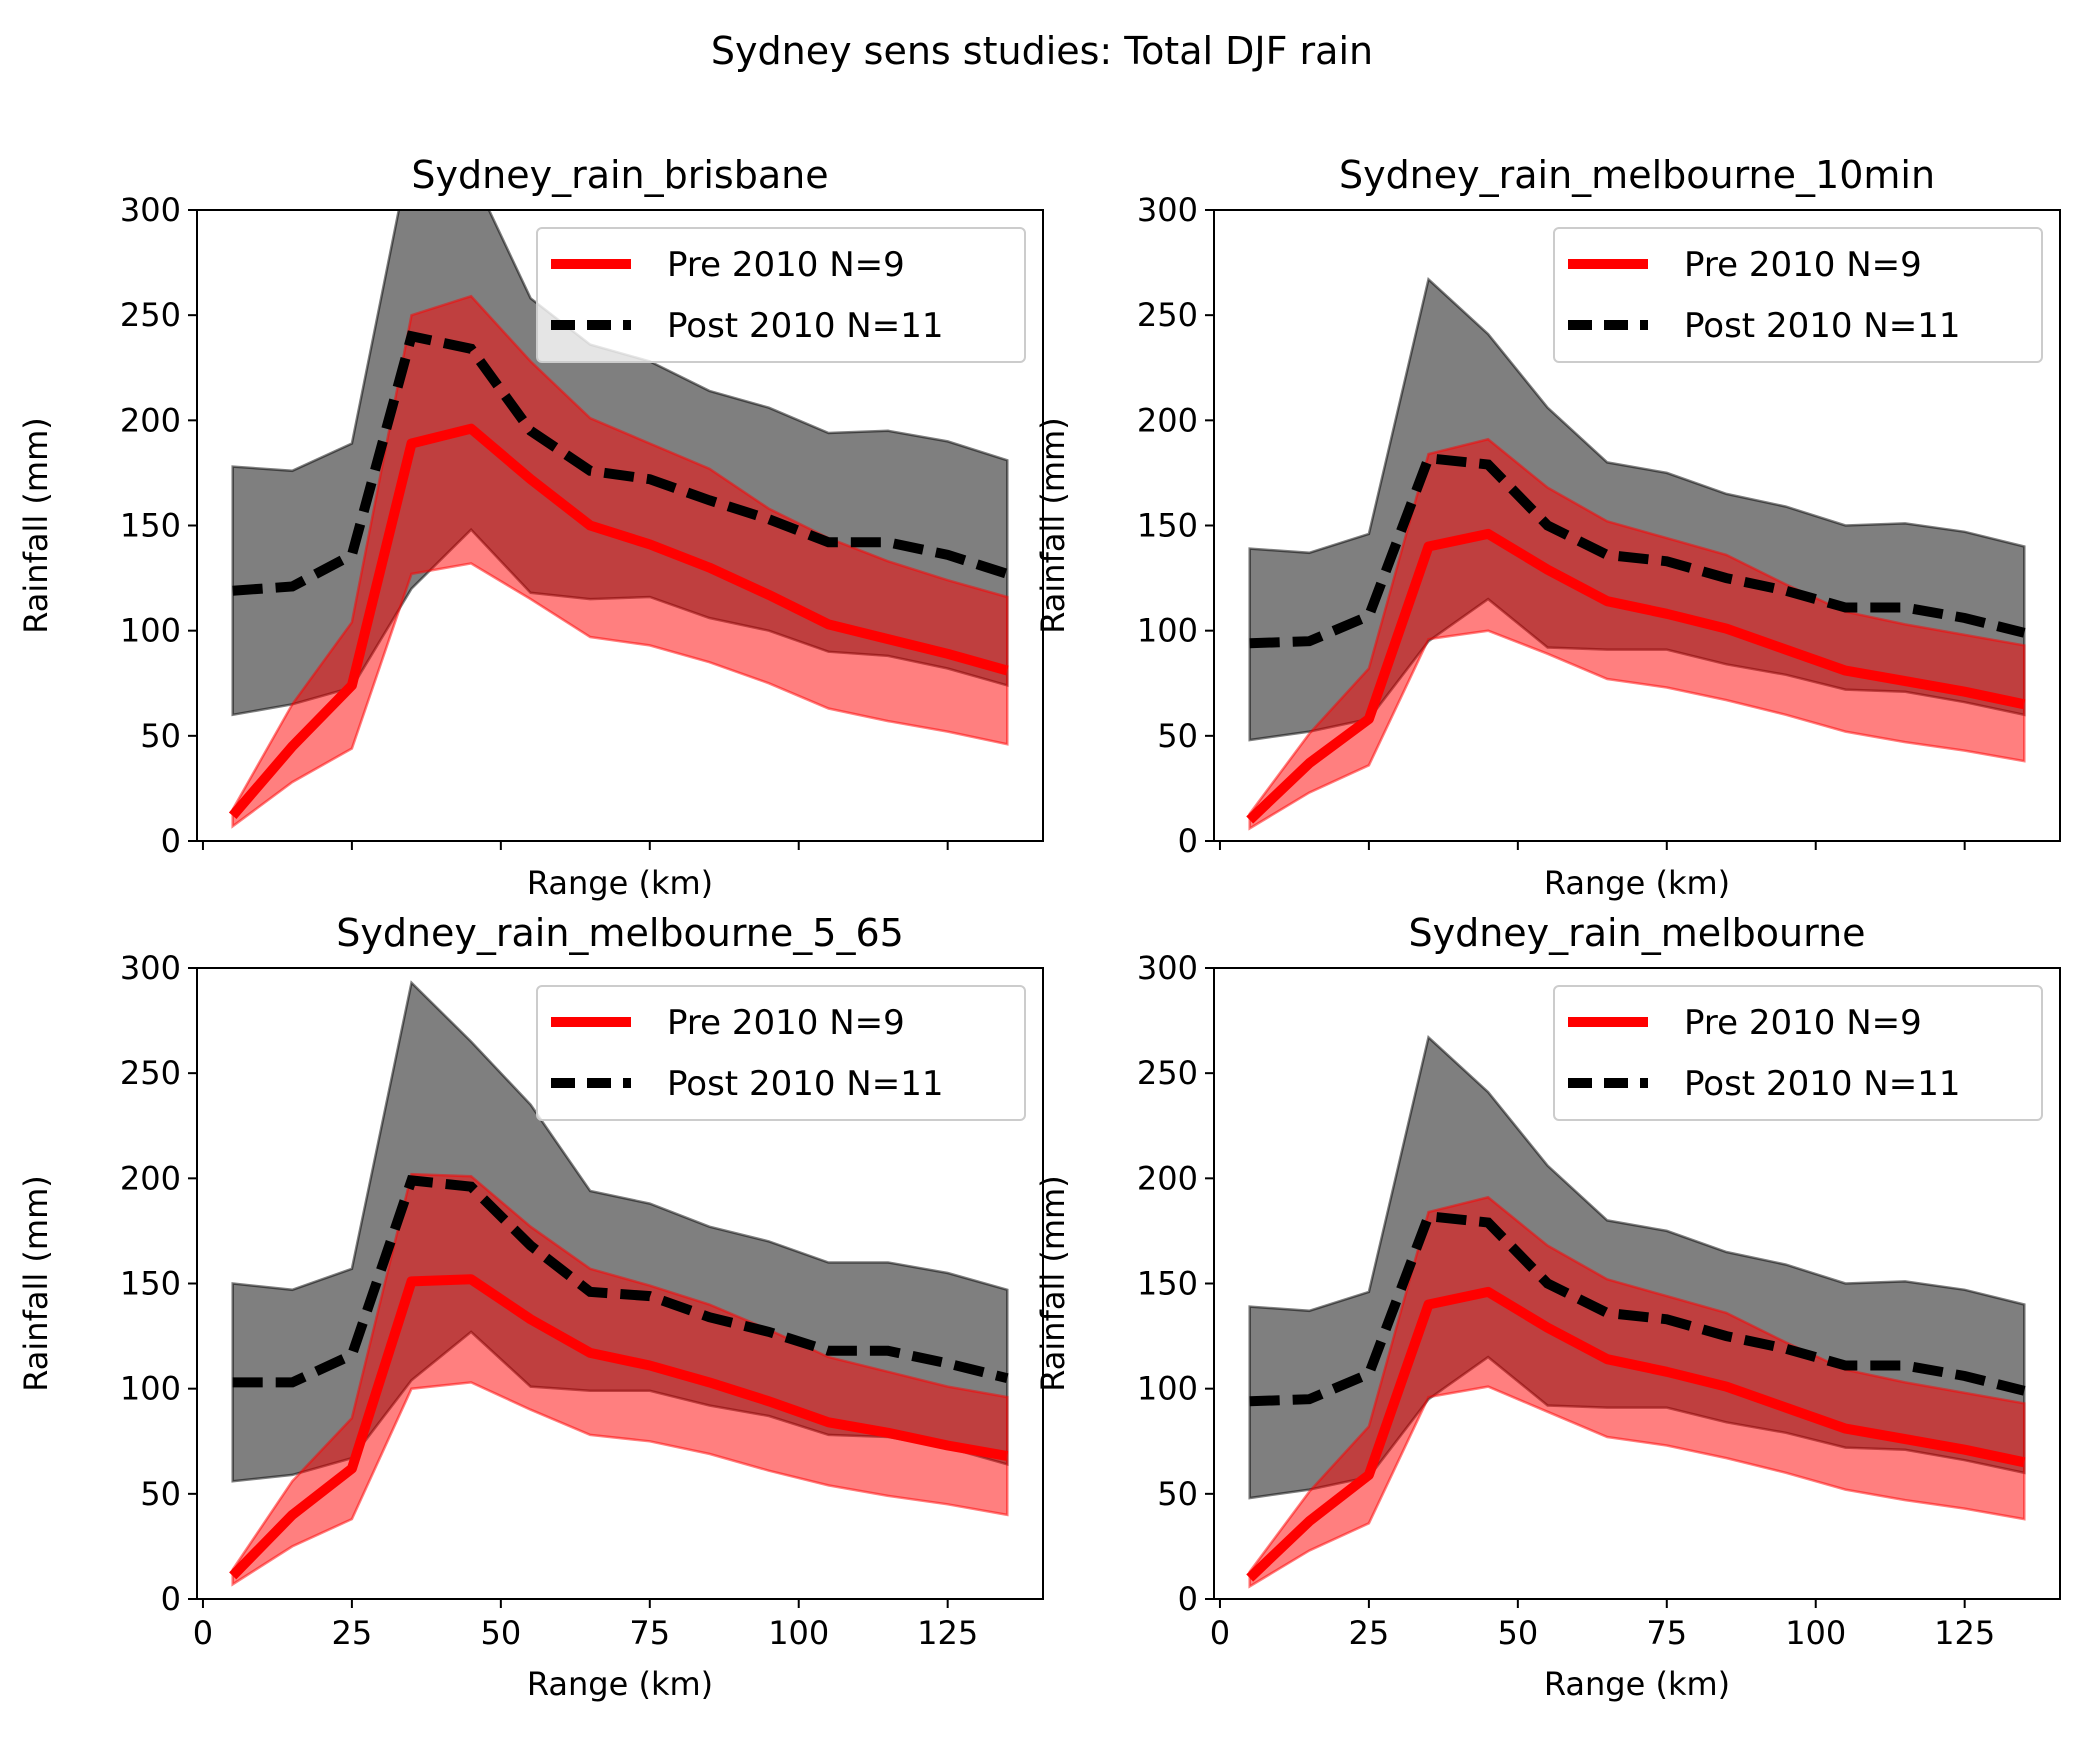  I want to click on panel-title: Sydney_rain_melbourne_5_65, so click(620, 933).